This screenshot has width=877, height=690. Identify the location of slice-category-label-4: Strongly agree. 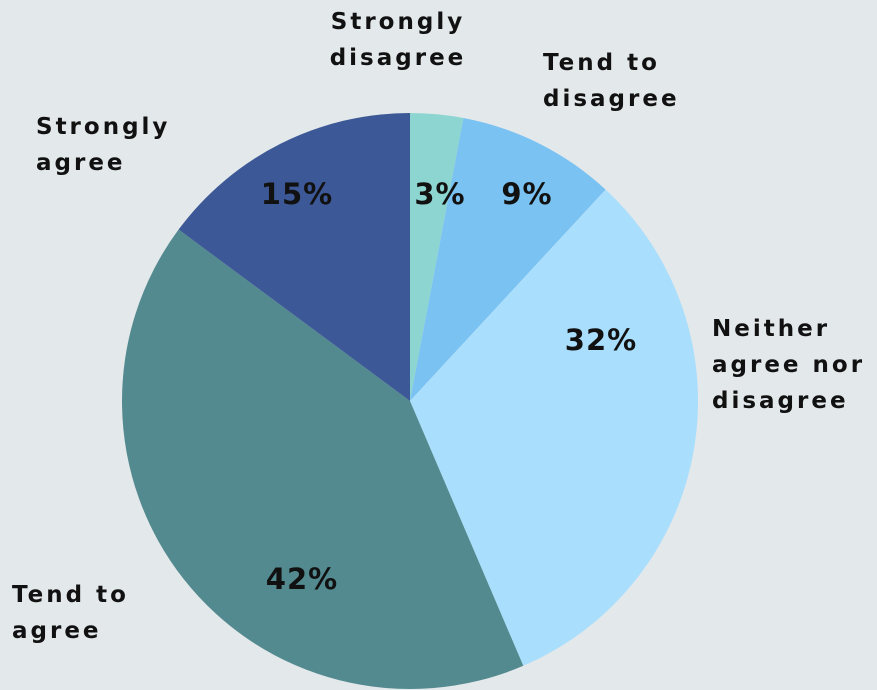
(103, 145).